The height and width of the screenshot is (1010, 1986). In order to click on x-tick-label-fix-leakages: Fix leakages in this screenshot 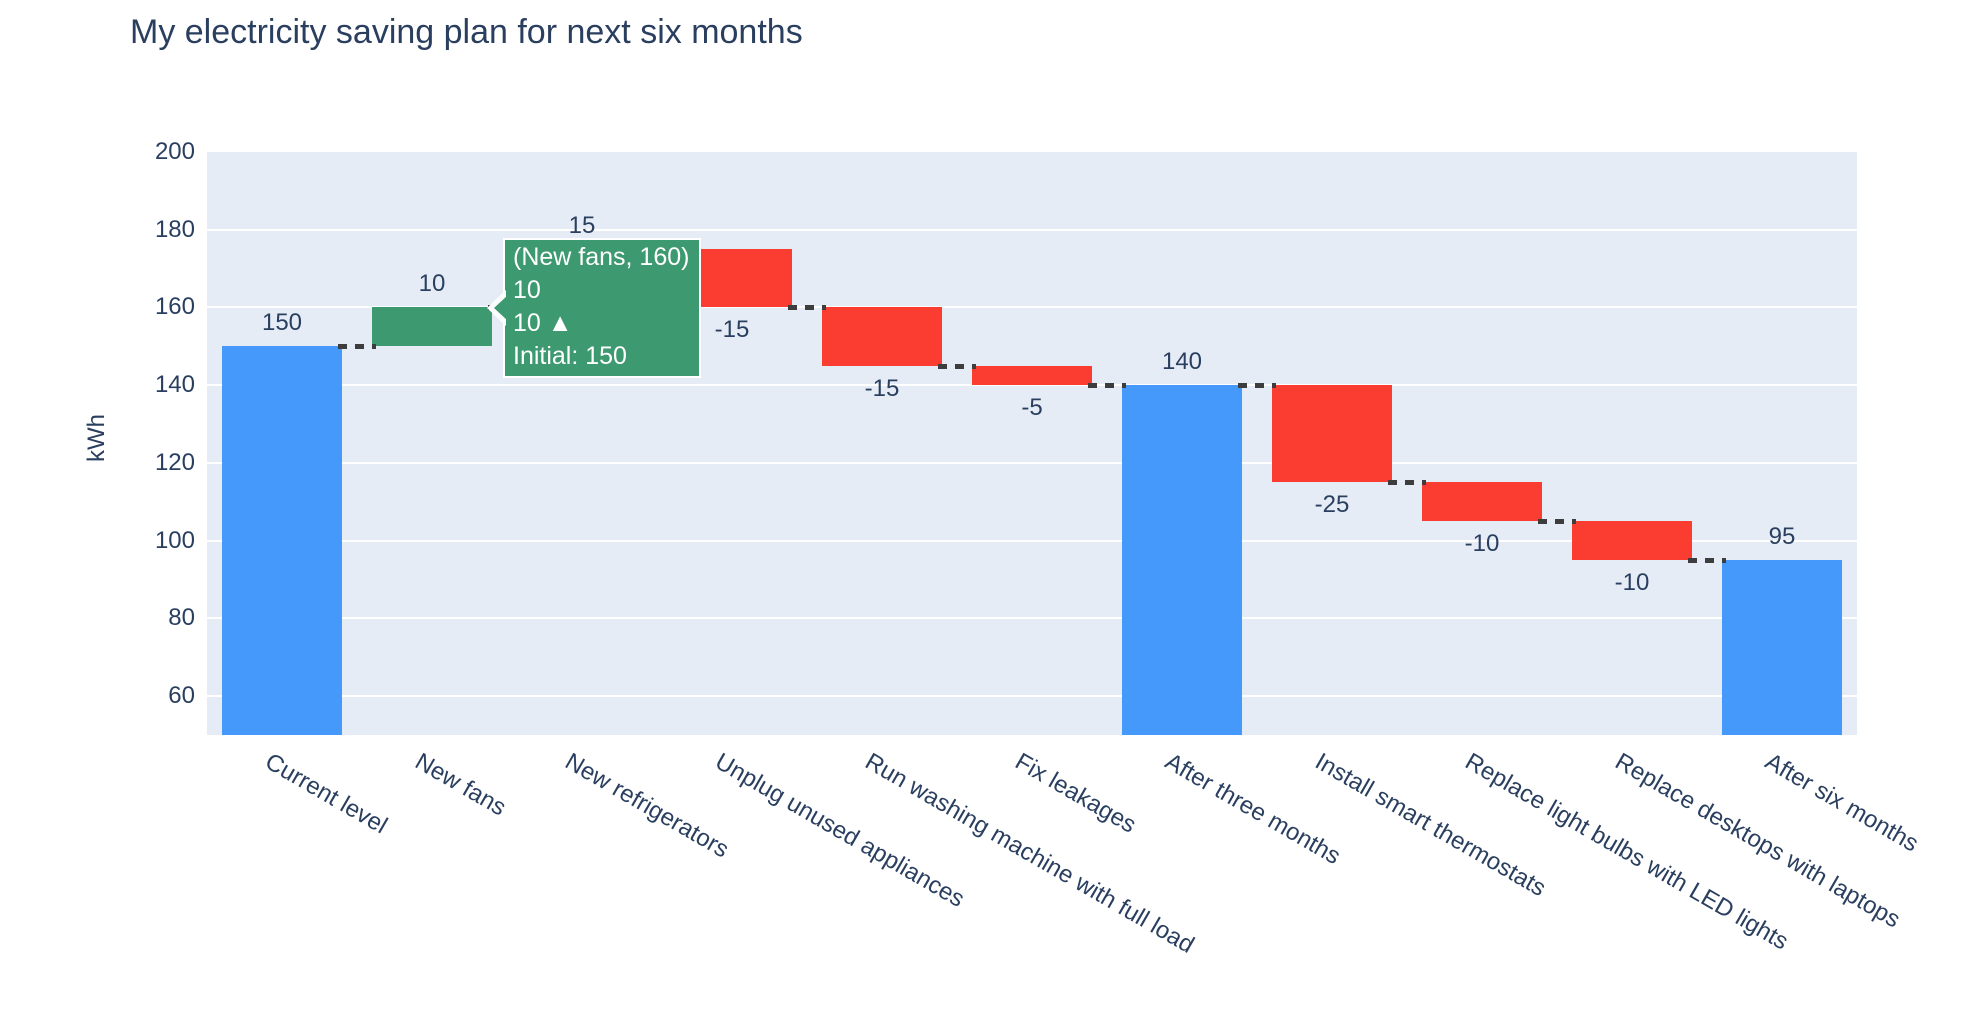, I will do `click(1075, 793)`.